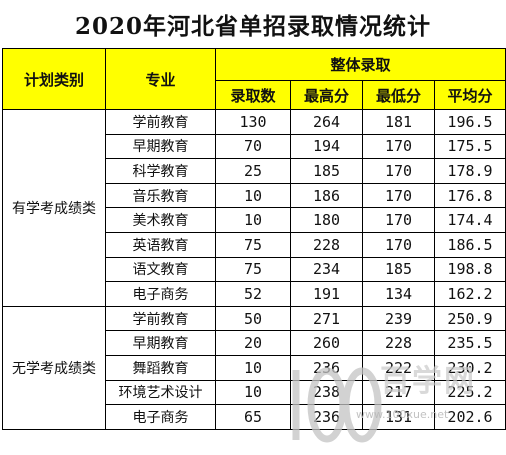 The height and width of the screenshot is (455, 506). I want to click on highest-cell: 238, so click(326, 392).